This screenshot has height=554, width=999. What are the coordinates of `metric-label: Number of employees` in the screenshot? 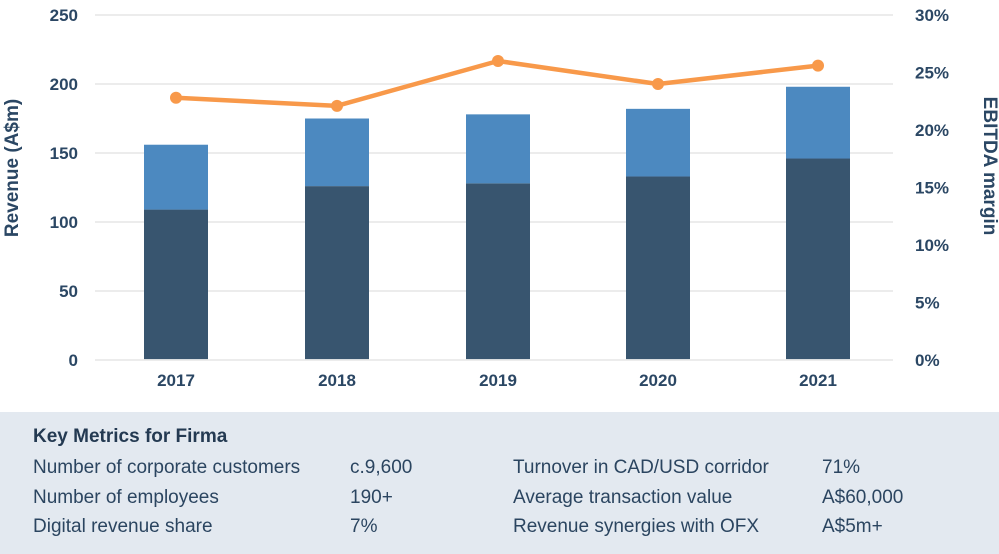 It's located at (126, 497).